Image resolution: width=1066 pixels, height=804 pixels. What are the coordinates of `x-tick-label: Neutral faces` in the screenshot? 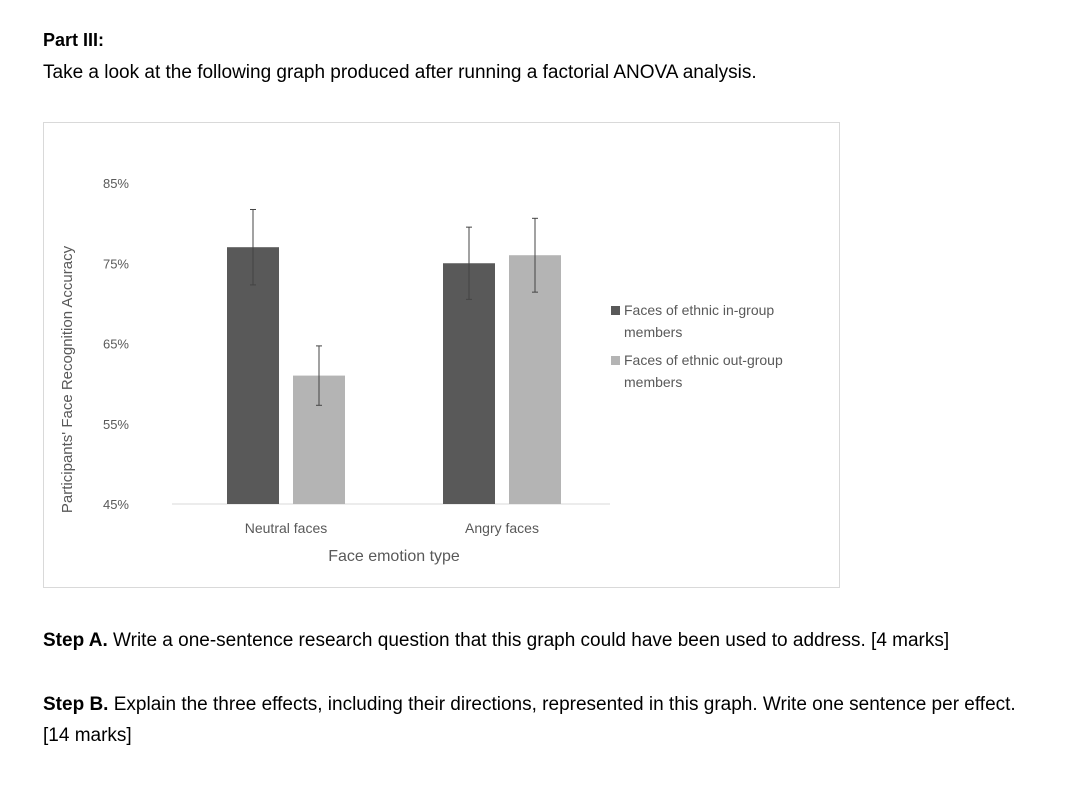 It's located at (286, 528).